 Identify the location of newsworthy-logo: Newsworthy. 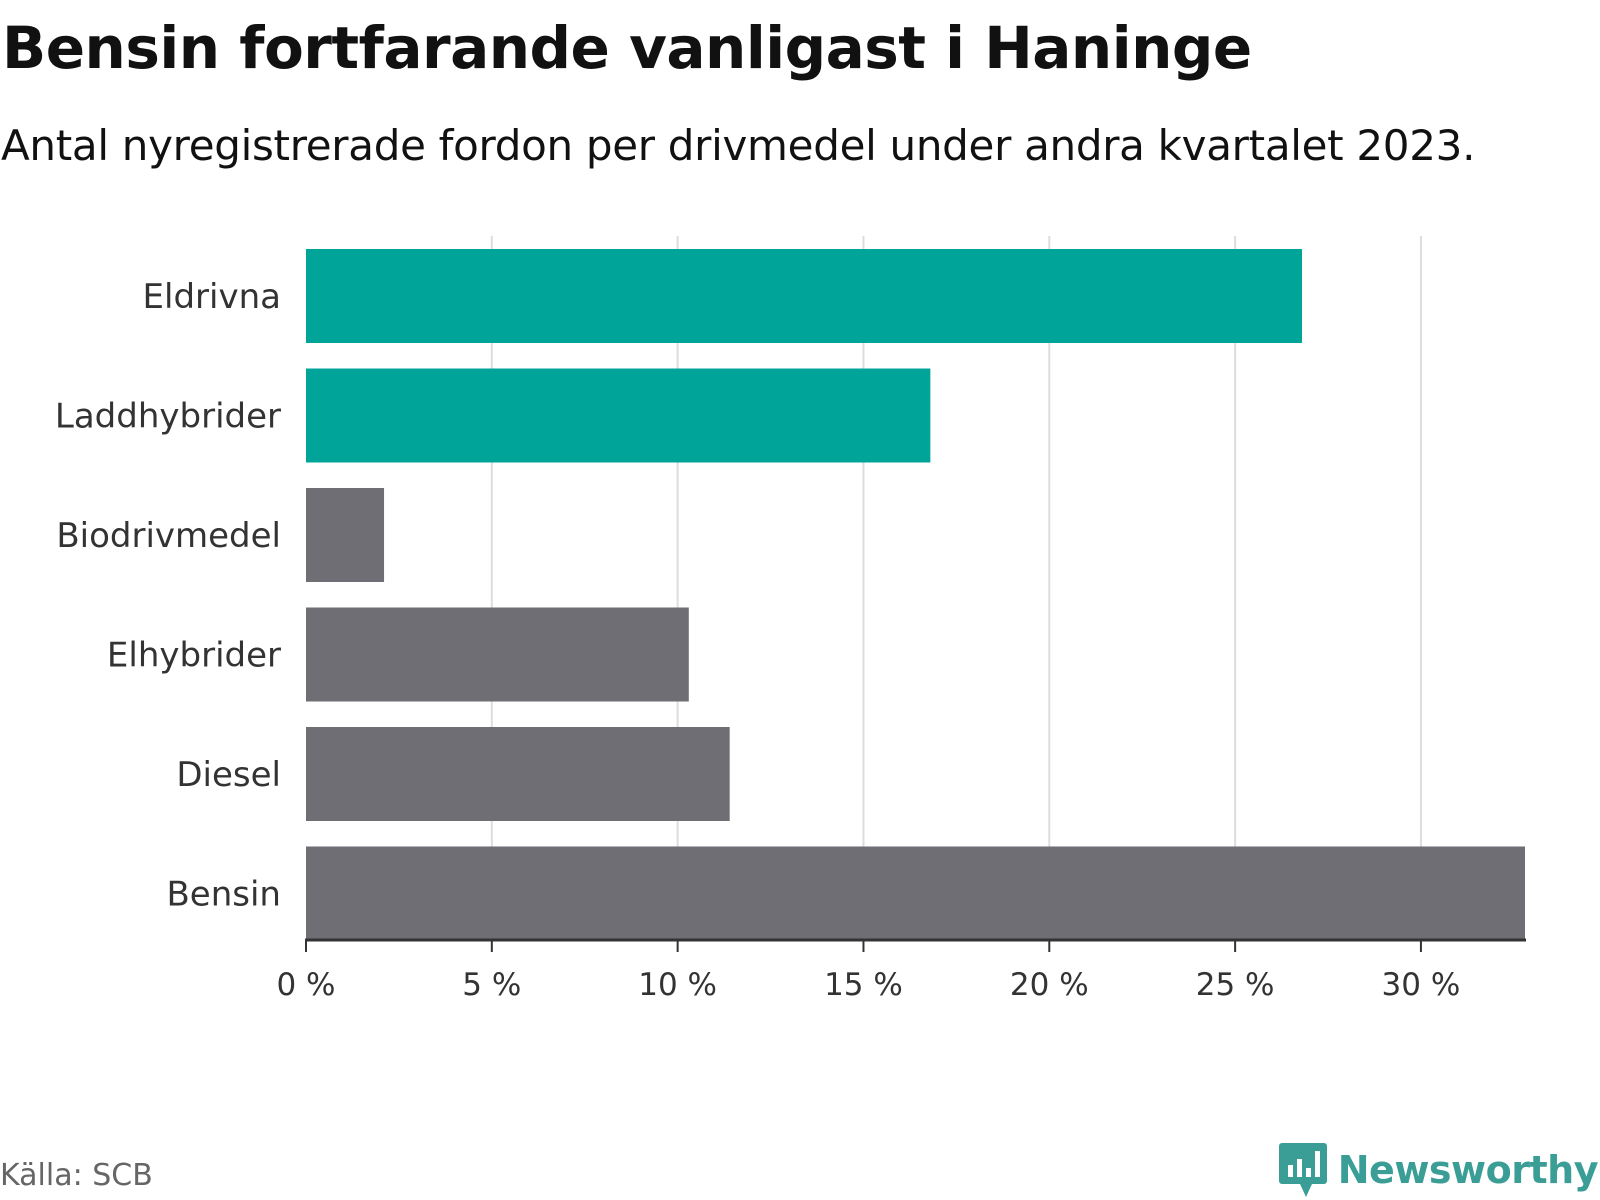
(1438, 1170).